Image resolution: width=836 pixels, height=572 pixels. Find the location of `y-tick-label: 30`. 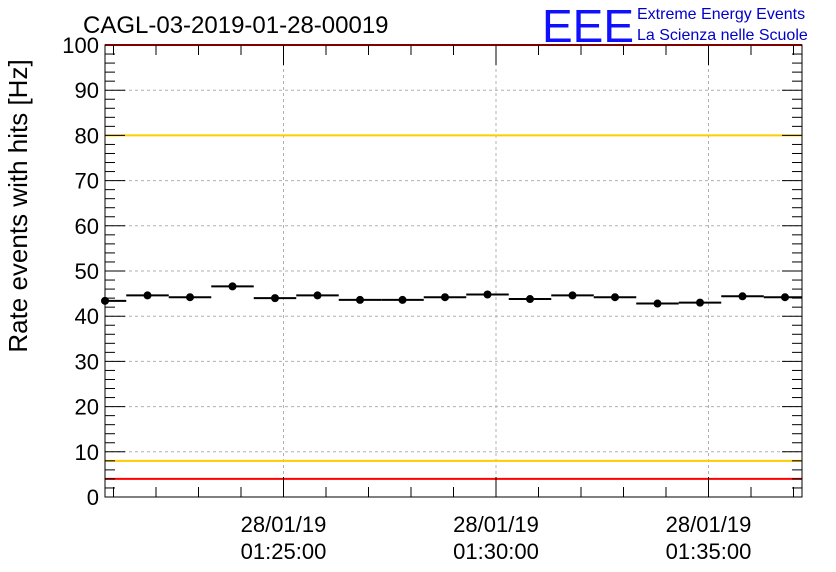

y-tick-label: 30 is located at coordinates (87, 361).